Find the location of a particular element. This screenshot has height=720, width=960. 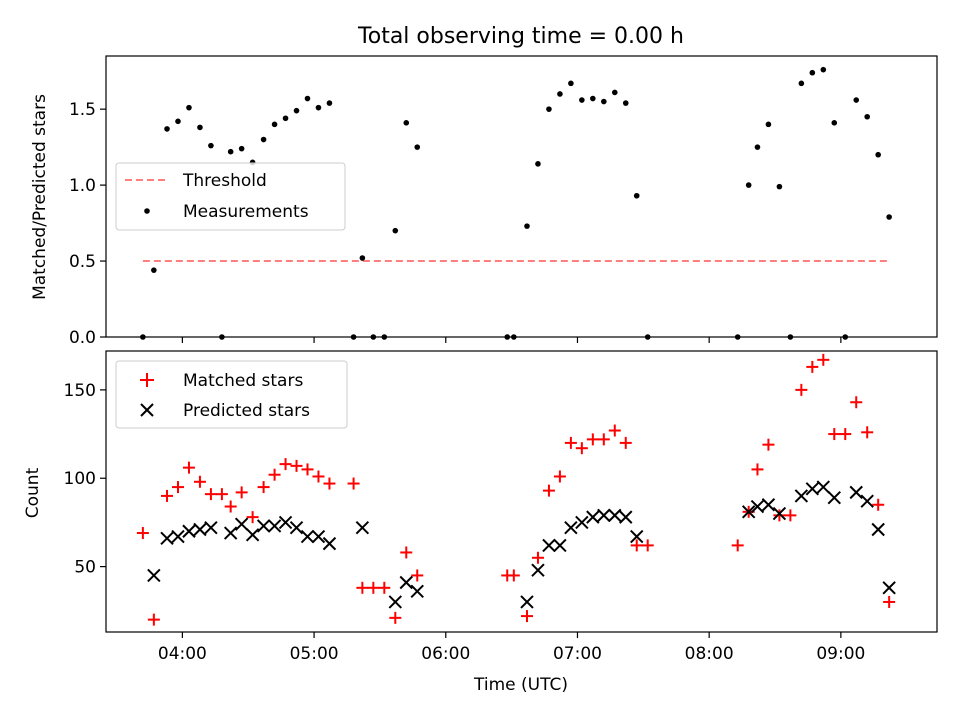

count-y-tick-label: 100 is located at coordinates (80, 479).